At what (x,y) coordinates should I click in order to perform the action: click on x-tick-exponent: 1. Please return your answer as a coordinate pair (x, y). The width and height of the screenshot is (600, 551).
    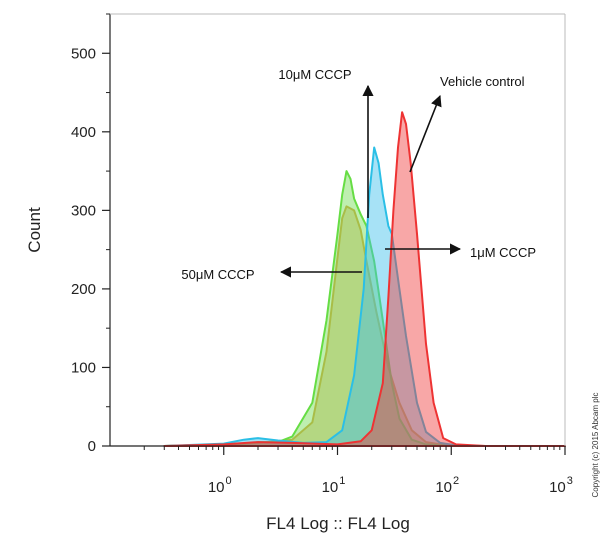
    Looking at the image, I should click on (342, 481).